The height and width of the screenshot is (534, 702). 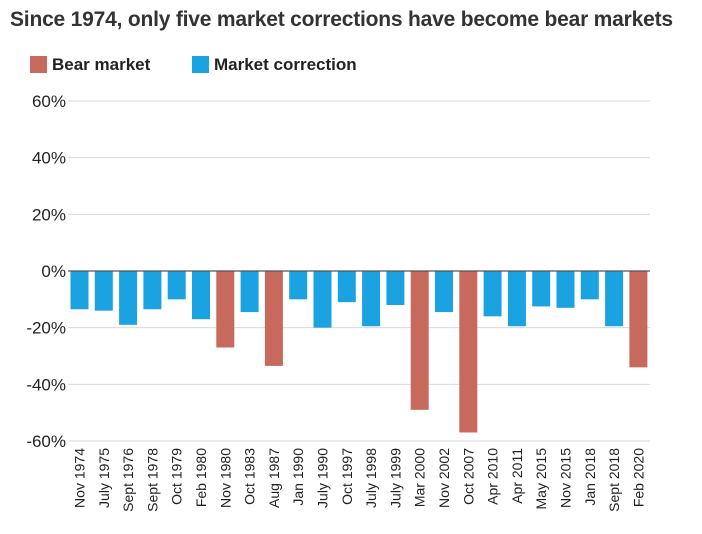 I want to click on x-tick-label: Jan 2018, so click(x=590, y=477).